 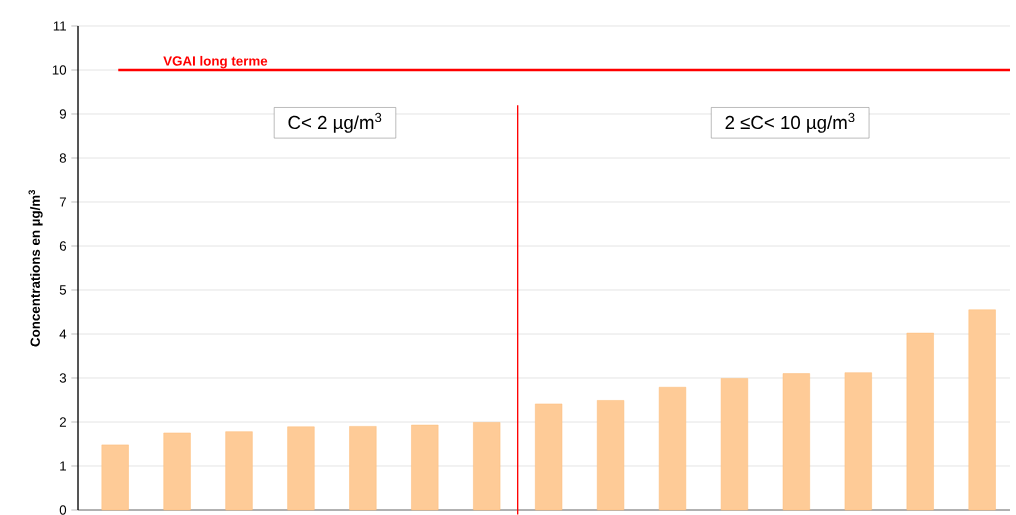 I want to click on y-tick-label: 4, so click(x=63, y=334).